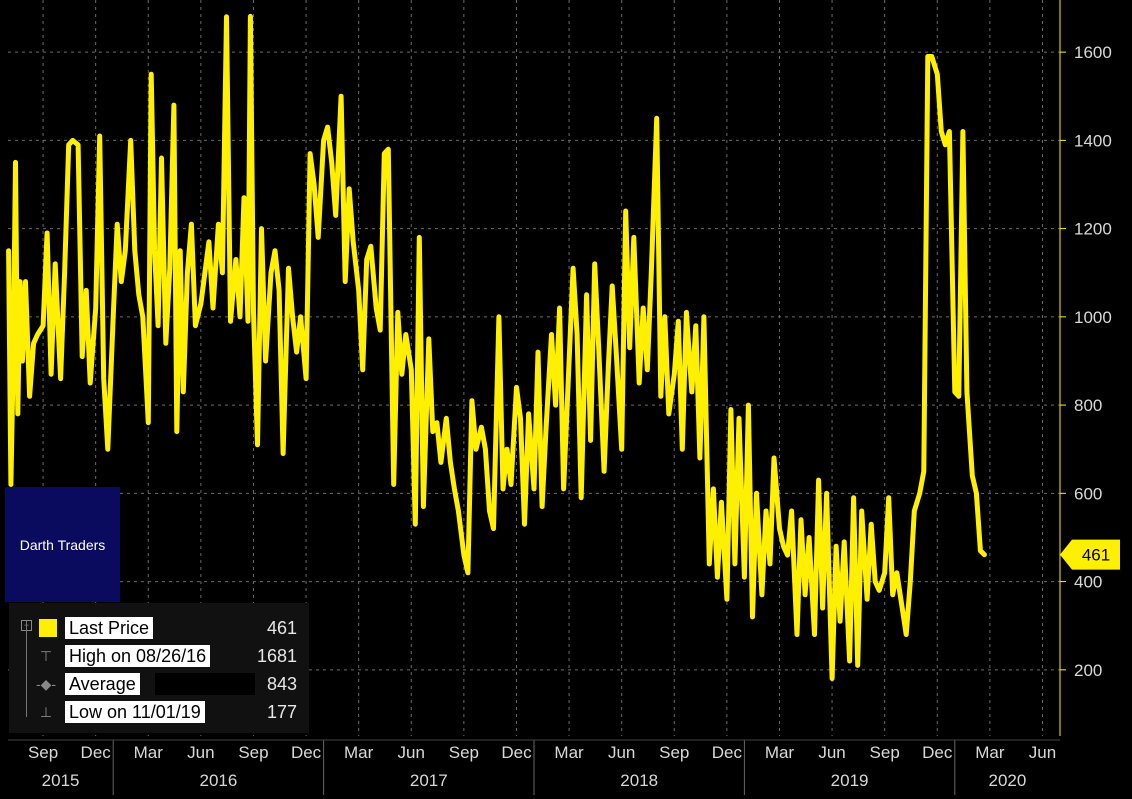 The image size is (1132, 799). What do you see at coordinates (1093, 140) in the screenshot?
I see `y-tick-label: 1400` at bounding box center [1093, 140].